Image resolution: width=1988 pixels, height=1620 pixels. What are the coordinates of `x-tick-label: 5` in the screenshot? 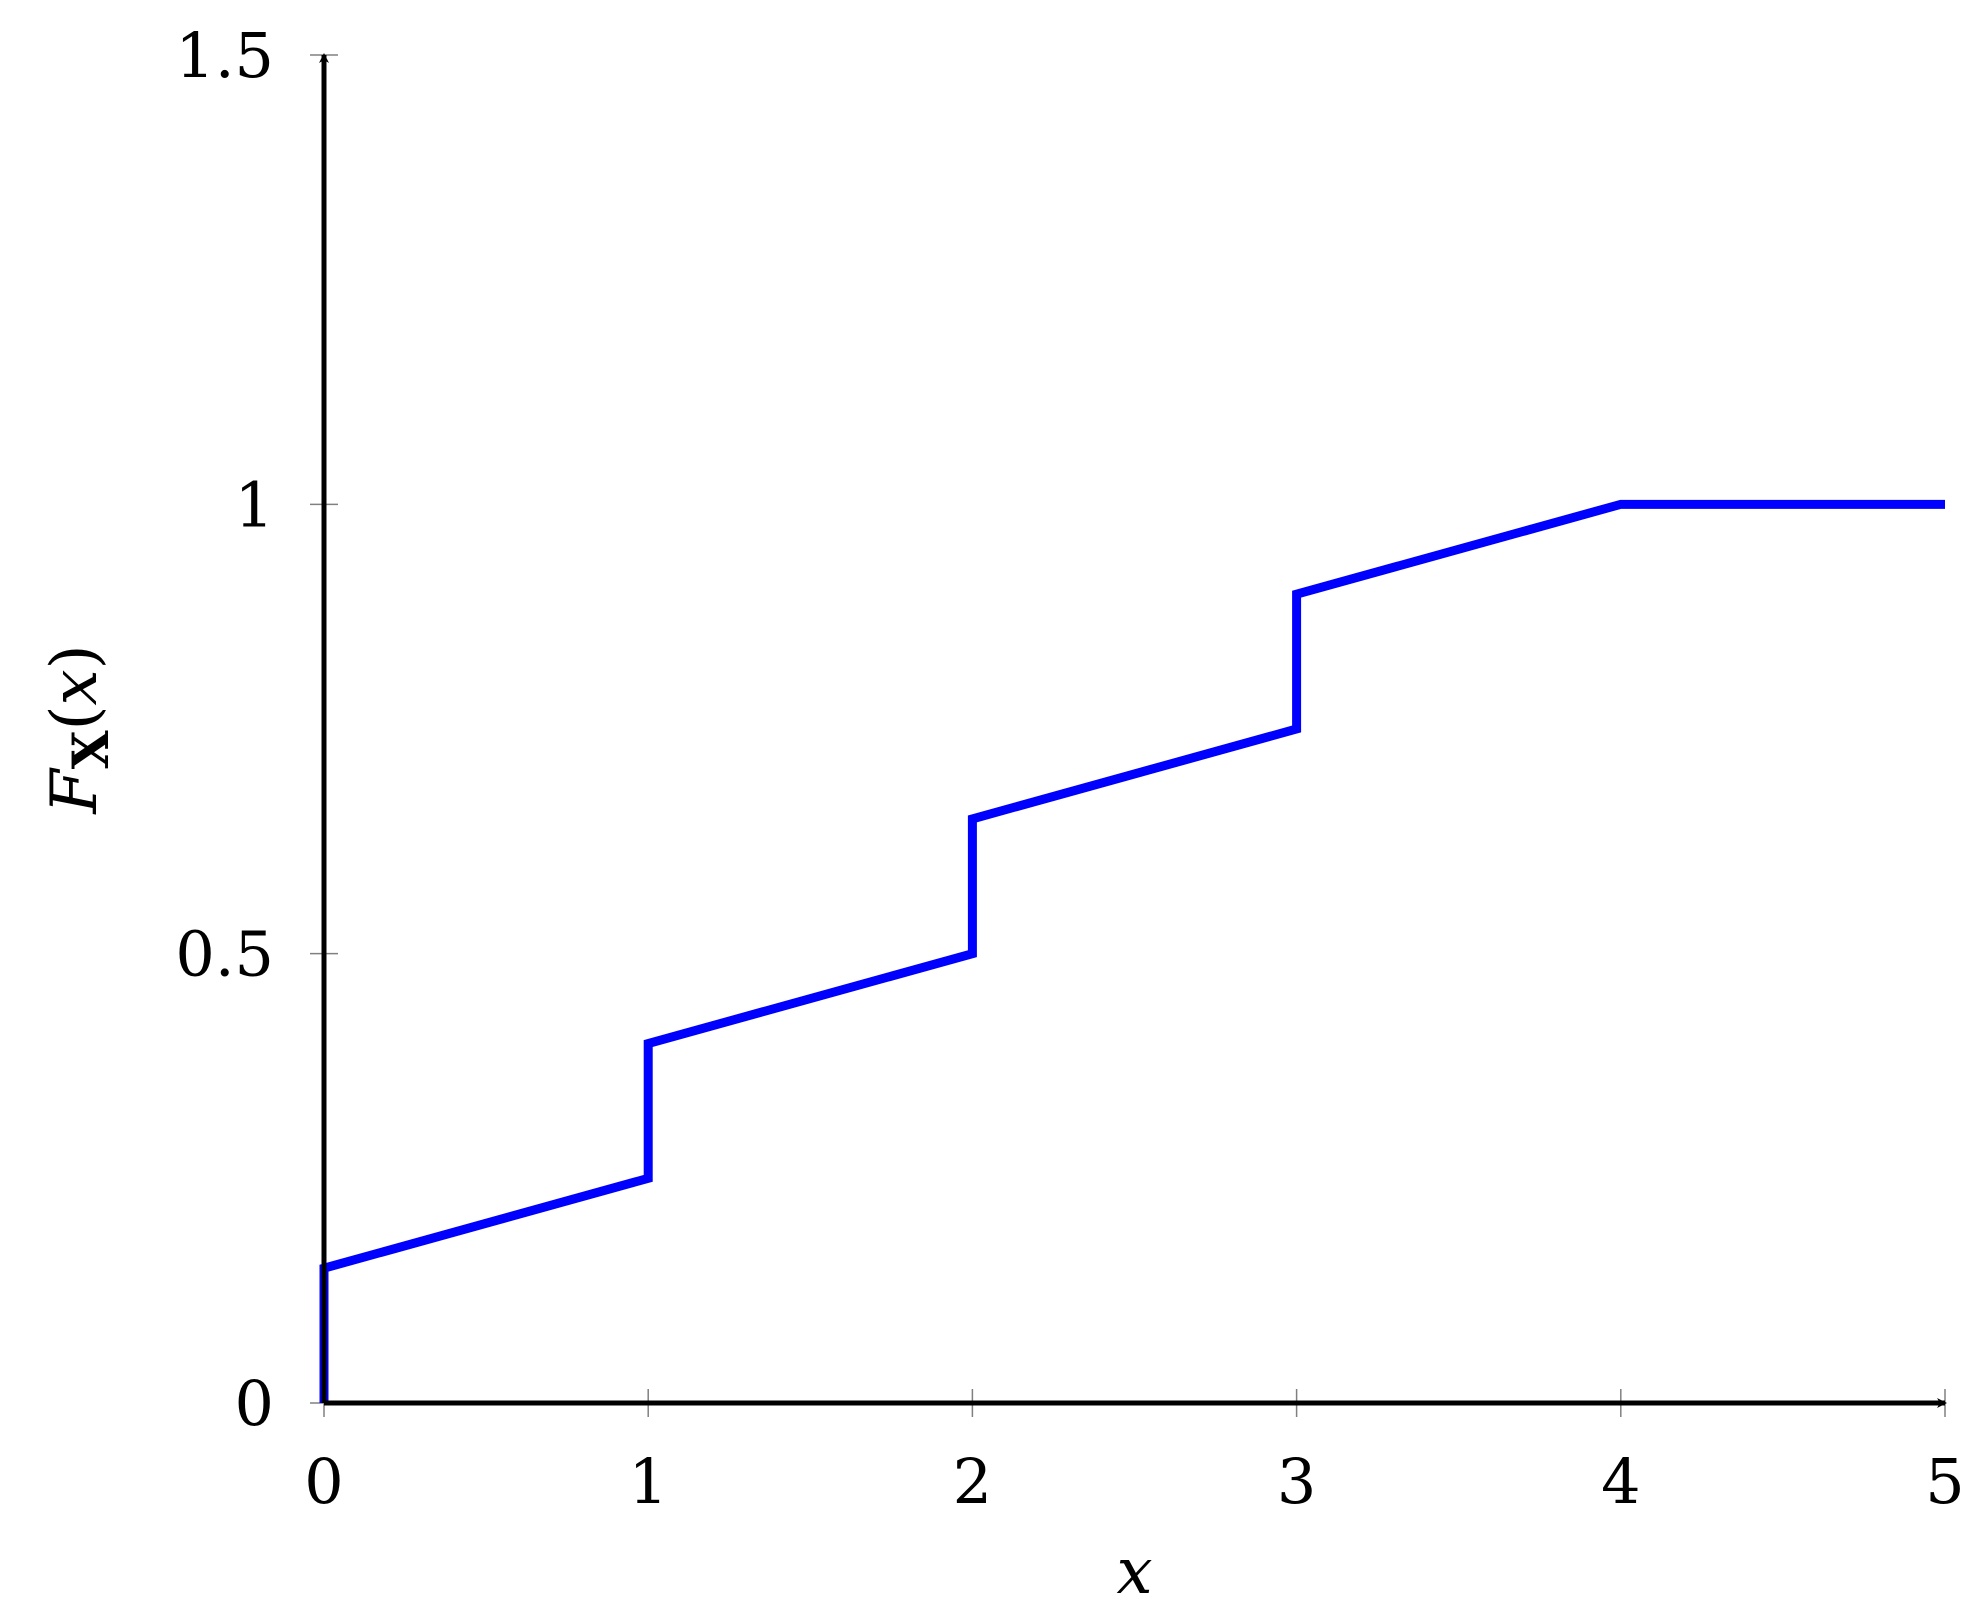 It's located at (1944, 1481).